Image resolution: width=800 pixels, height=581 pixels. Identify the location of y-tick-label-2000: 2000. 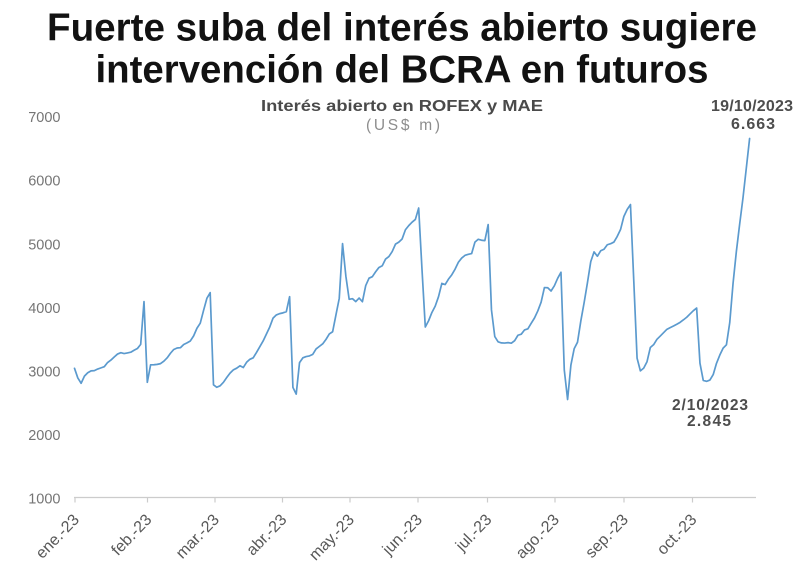
(44, 436).